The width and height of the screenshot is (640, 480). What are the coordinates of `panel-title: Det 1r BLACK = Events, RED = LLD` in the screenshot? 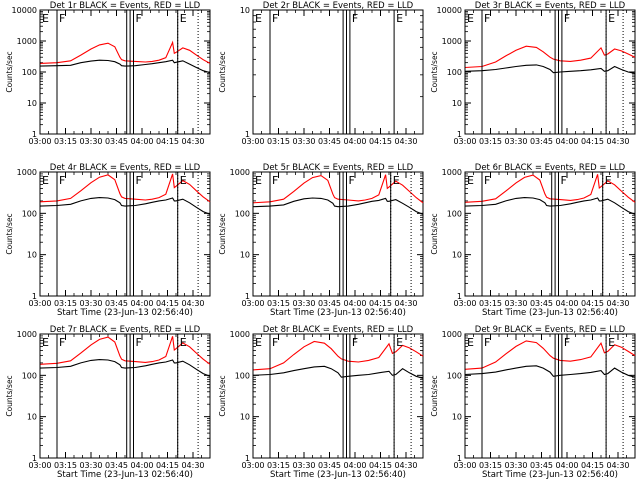 It's located at (125, 6).